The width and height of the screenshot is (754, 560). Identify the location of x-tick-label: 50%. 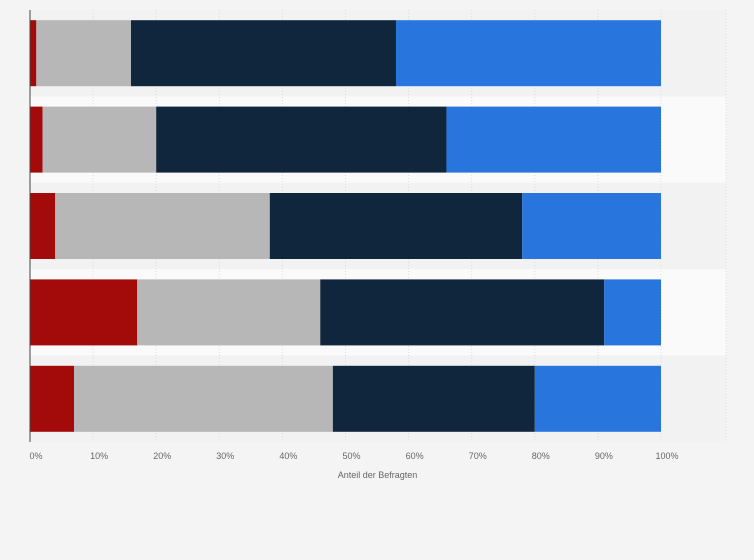
(351, 456).